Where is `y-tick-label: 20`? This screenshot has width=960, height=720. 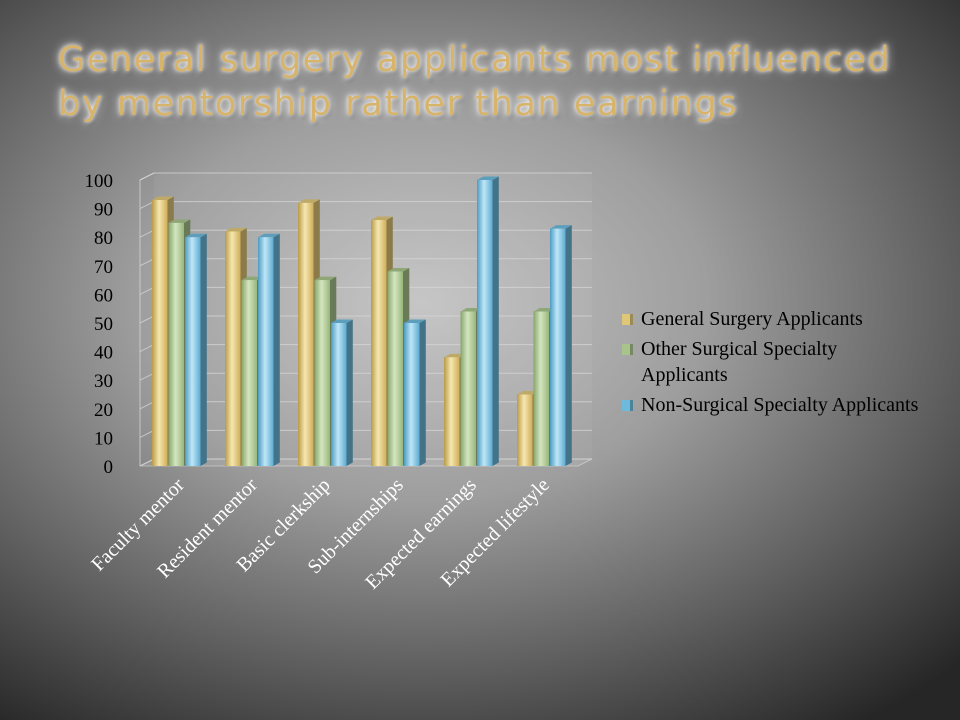 y-tick-label: 20 is located at coordinates (103, 410).